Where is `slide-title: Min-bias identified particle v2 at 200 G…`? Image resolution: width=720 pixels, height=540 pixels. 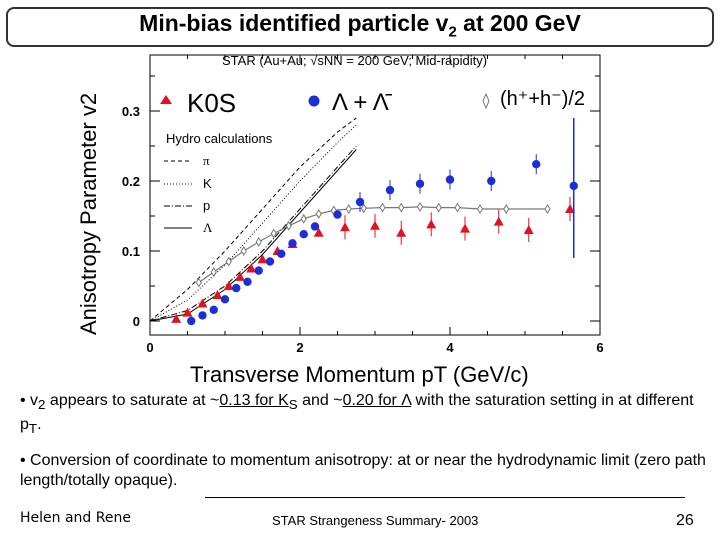
slide-title: Min-bias identified particle v2 at 200 G… is located at coordinates (360, 25).